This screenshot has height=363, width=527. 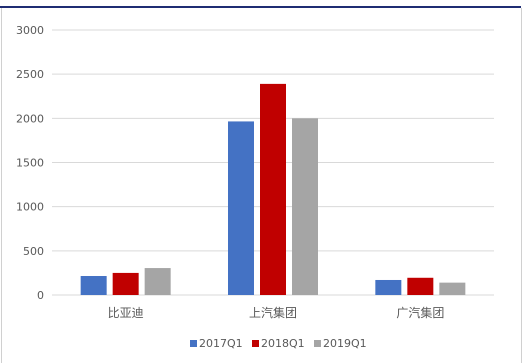 What do you see at coordinates (126, 313) in the screenshot?
I see `x-category-label: 比亚迪` at bounding box center [126, 313].